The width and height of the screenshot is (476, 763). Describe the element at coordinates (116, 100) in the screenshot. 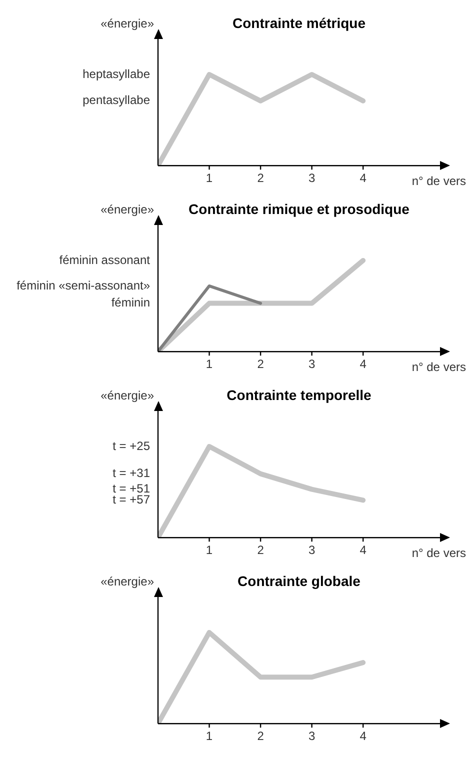

I see `text: pentasyllabe` at that location.